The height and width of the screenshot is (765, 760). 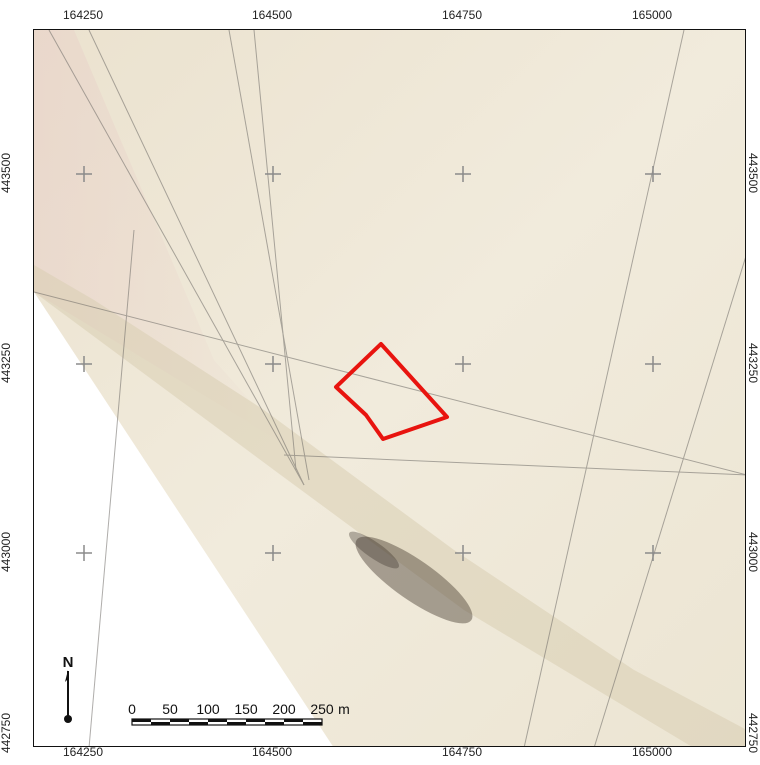 I want to click on top-x-label-4: 165000, so click(x=652, y=15).